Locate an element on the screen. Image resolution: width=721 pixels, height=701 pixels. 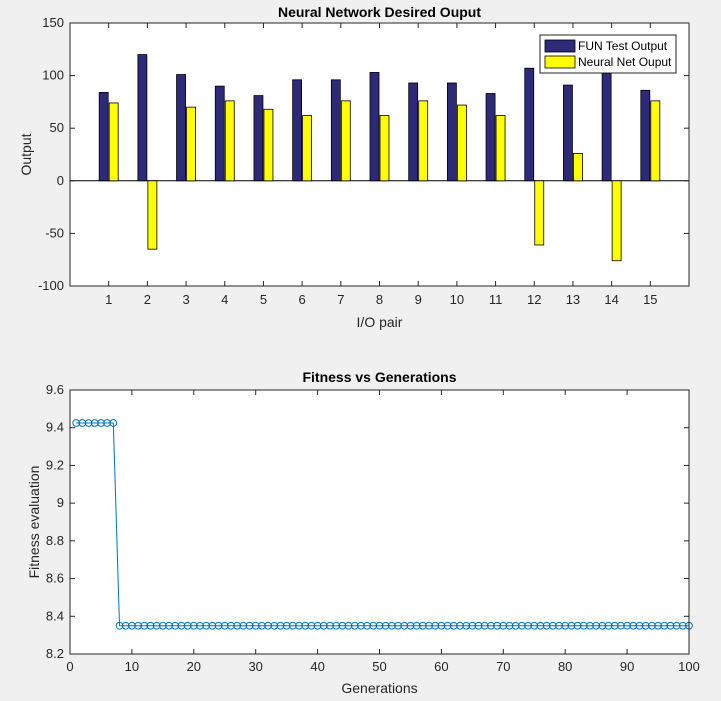
x-tick-label: 14 is located at coordinates (611, 299).